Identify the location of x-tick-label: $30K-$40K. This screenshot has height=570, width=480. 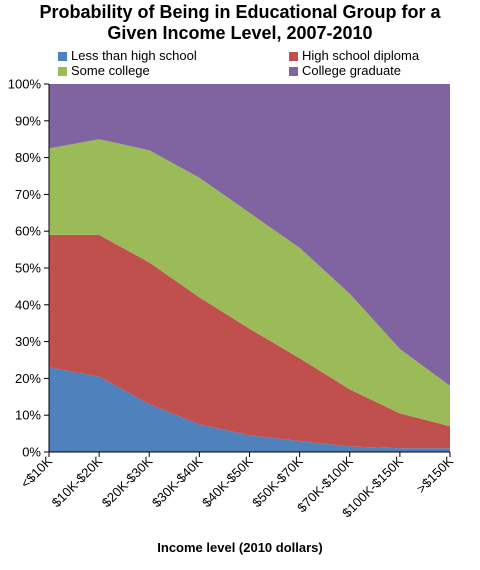
(177, 481).